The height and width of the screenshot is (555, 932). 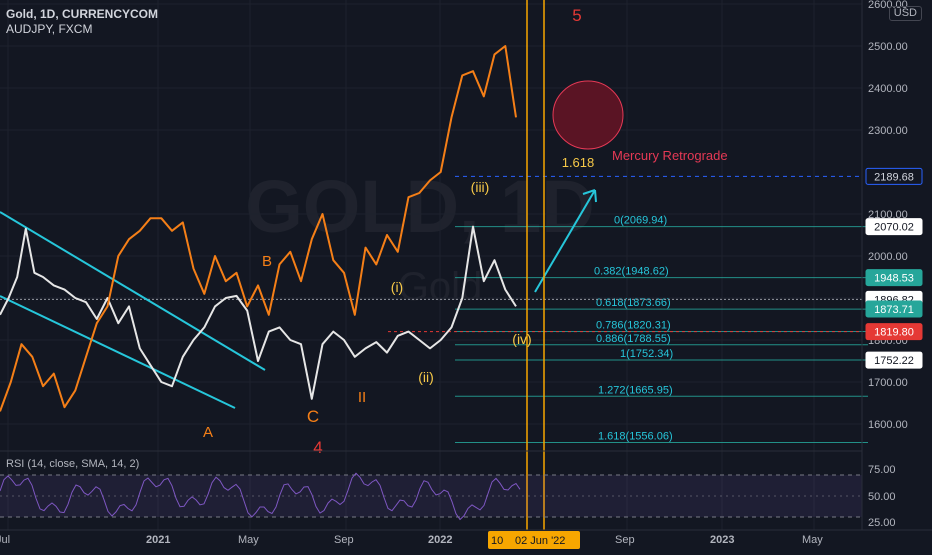 I want to click on wave-label: (iv), so click(x=521, y=339).